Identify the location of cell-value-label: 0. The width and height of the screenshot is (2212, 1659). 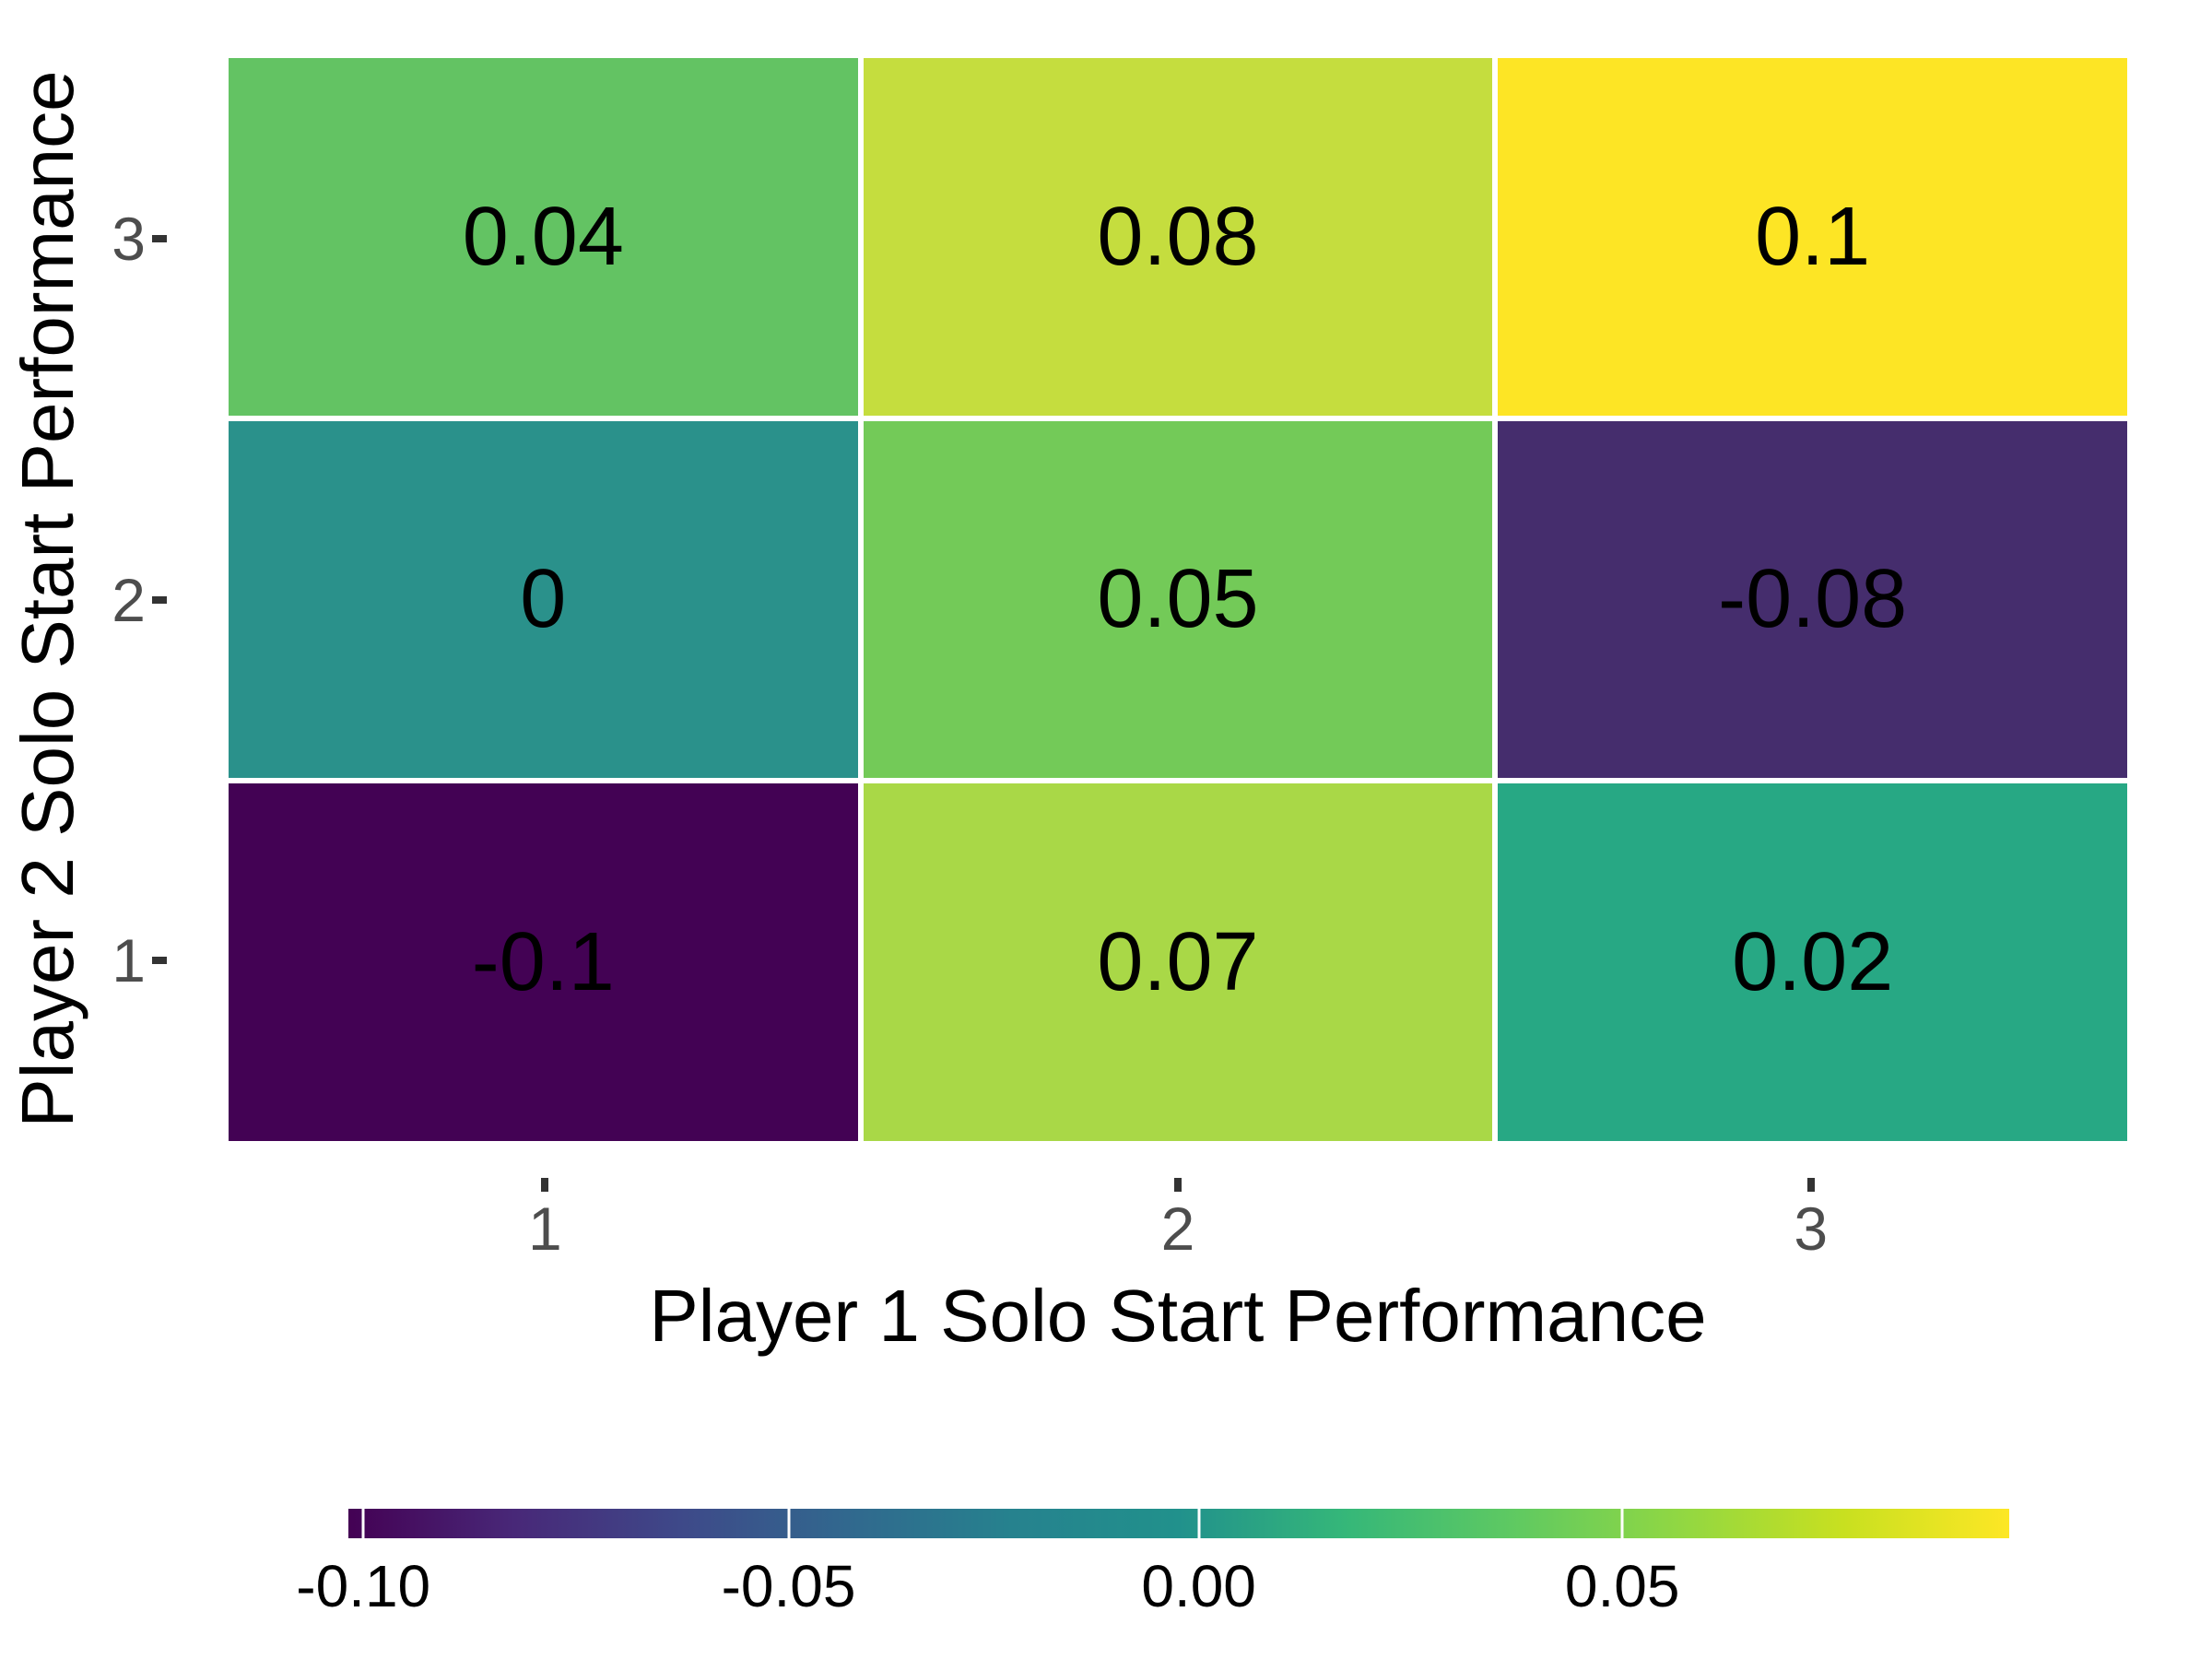
(543, 599).